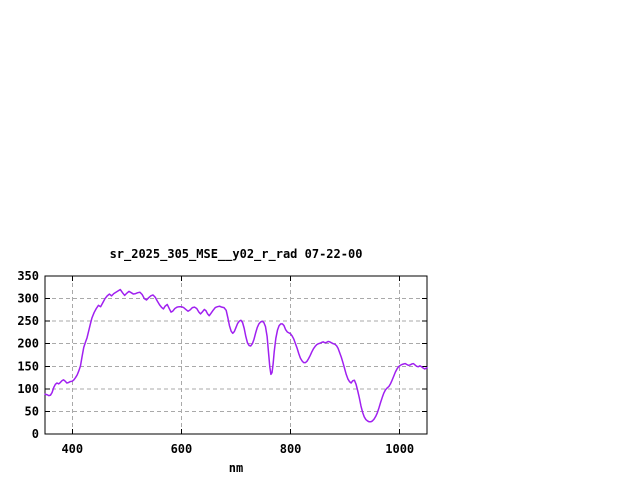 This screenshot has height=480, width=640. Describe the element at coordinates (28, 366) in the screenshot. I see `y-tick-label: 150` at that location.